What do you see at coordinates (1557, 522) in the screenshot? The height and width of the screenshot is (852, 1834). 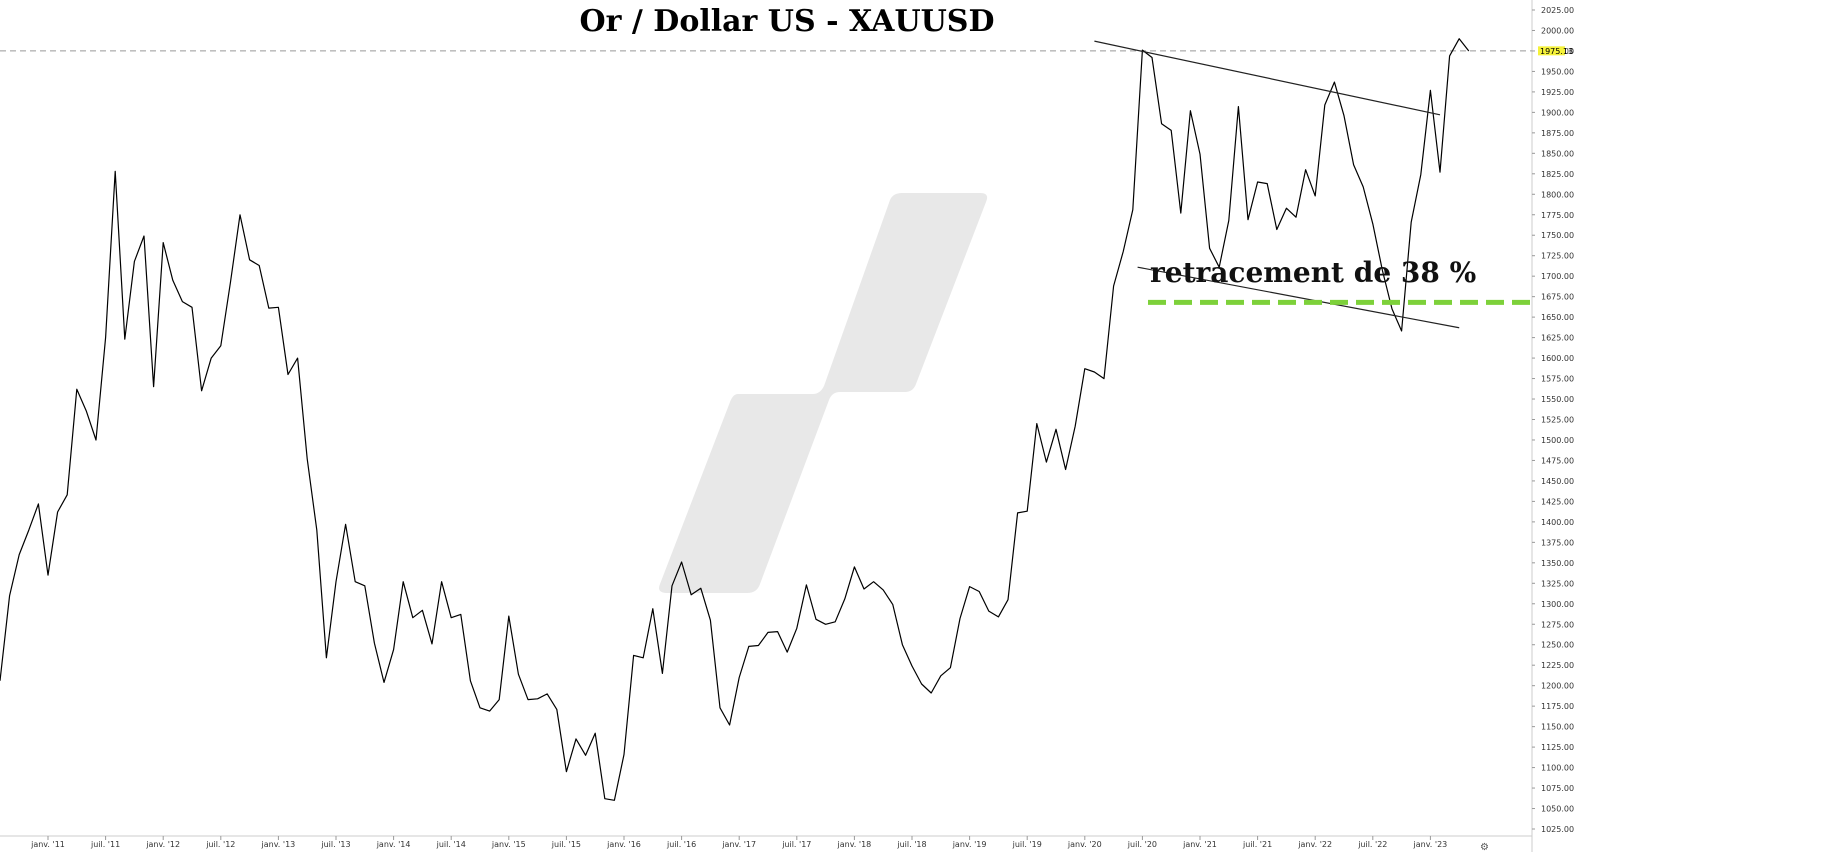 I see `y-tick-label: 1400.00` at bounding box center [1557, 522].